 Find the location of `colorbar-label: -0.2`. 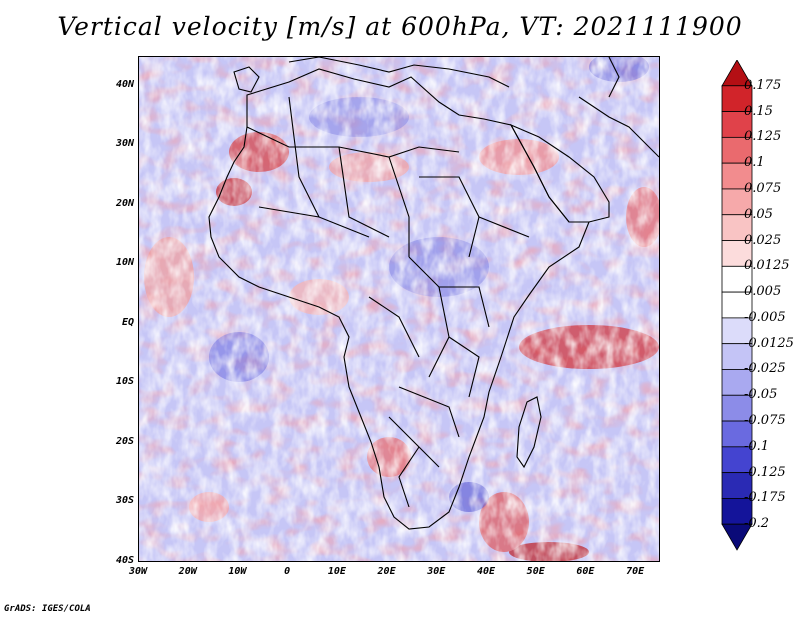

colorbar-label: -0.2 is located at coordinates (757, 524).